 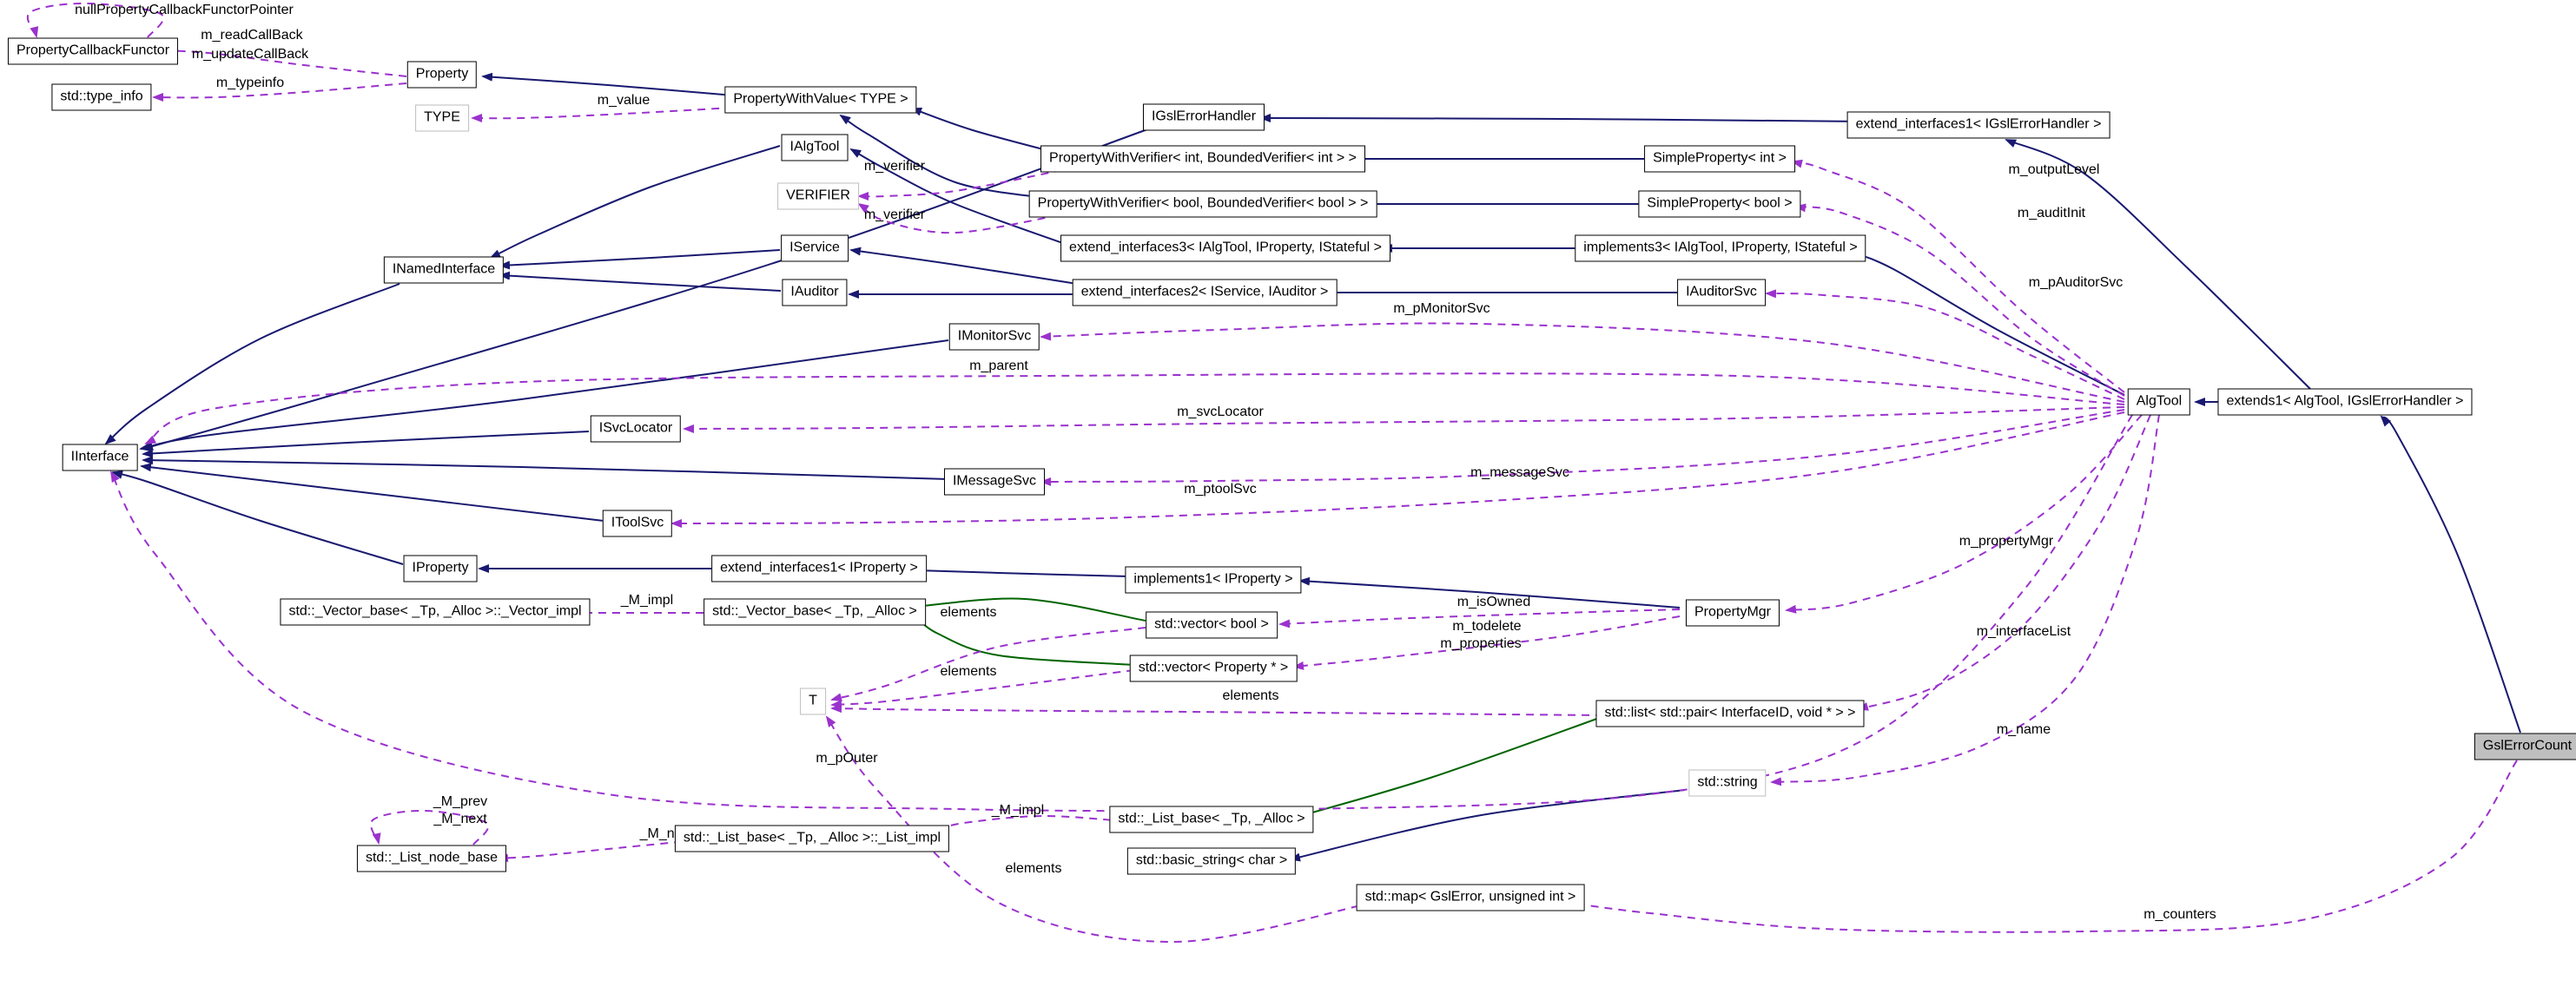 What do you see at coordinates (1582, 362) in the screenshot?
I see `edge-algtool-to-imonitorsvc` at bounding box center [1582, 362].